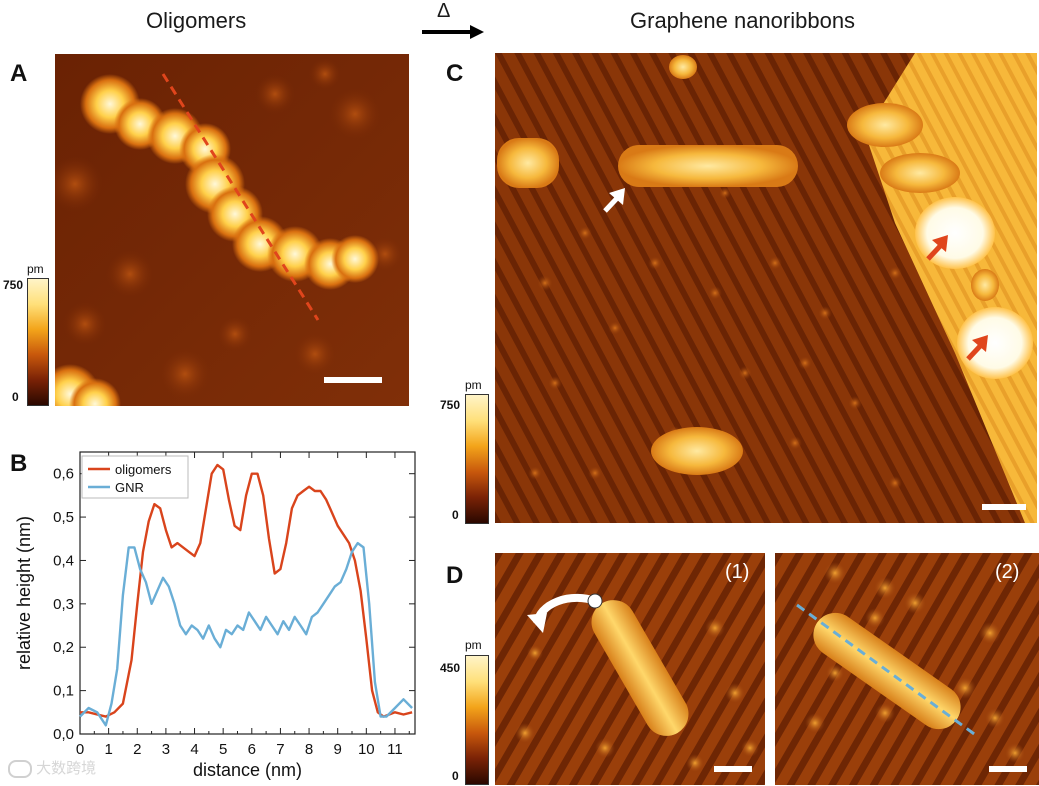 The width and height of the screenshot is (1039, 786). What do you see at coordinates (455, 515) in the screenshot?
I see `colorbar-c-min: 0` at bounding box center [455, 515].